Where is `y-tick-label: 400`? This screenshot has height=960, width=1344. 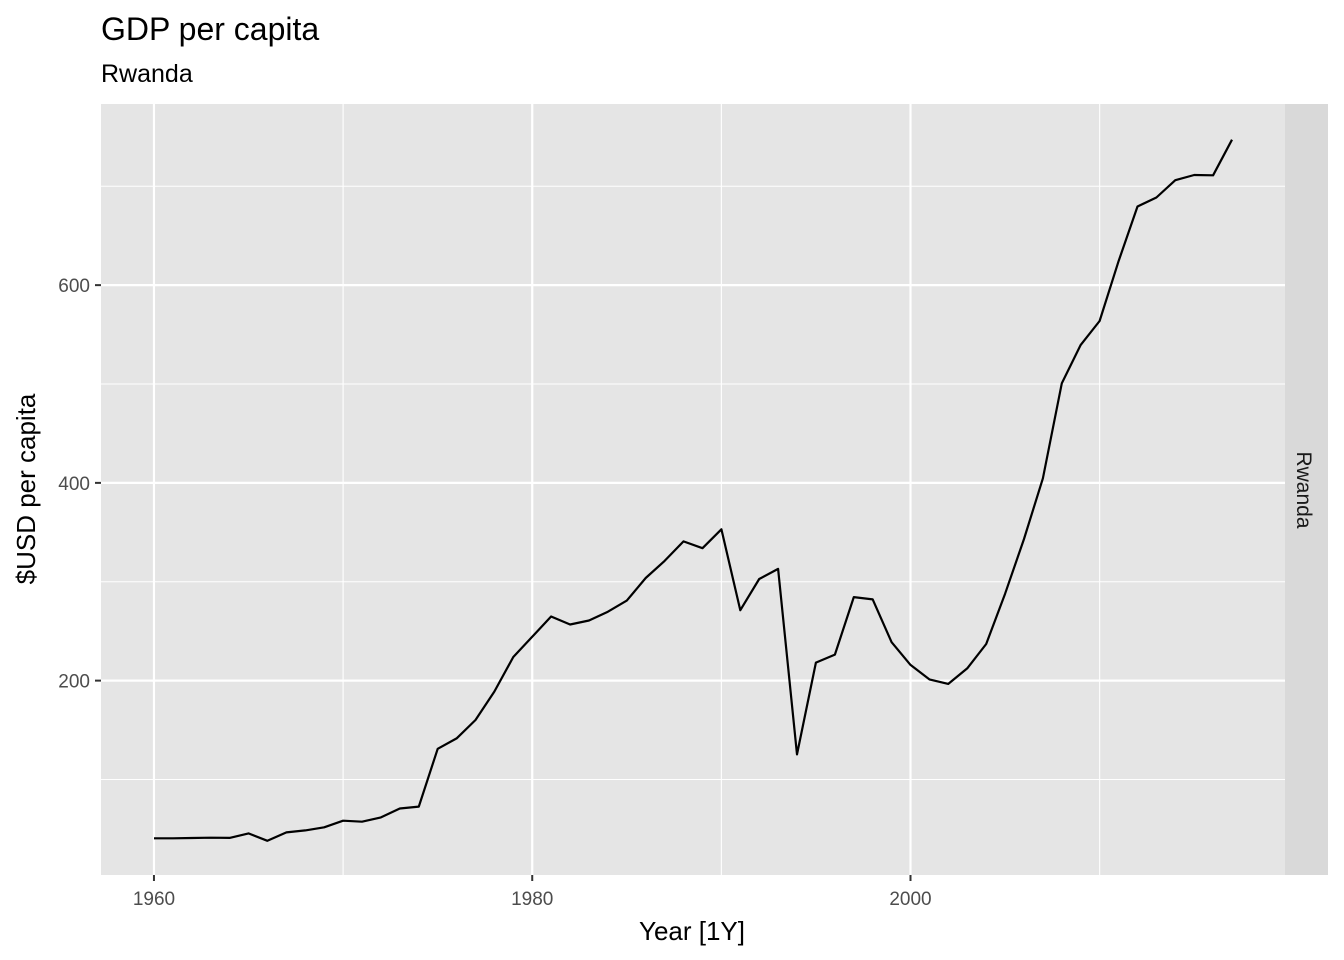
y-tick-label: 400 is located at coordinates (74, 484).